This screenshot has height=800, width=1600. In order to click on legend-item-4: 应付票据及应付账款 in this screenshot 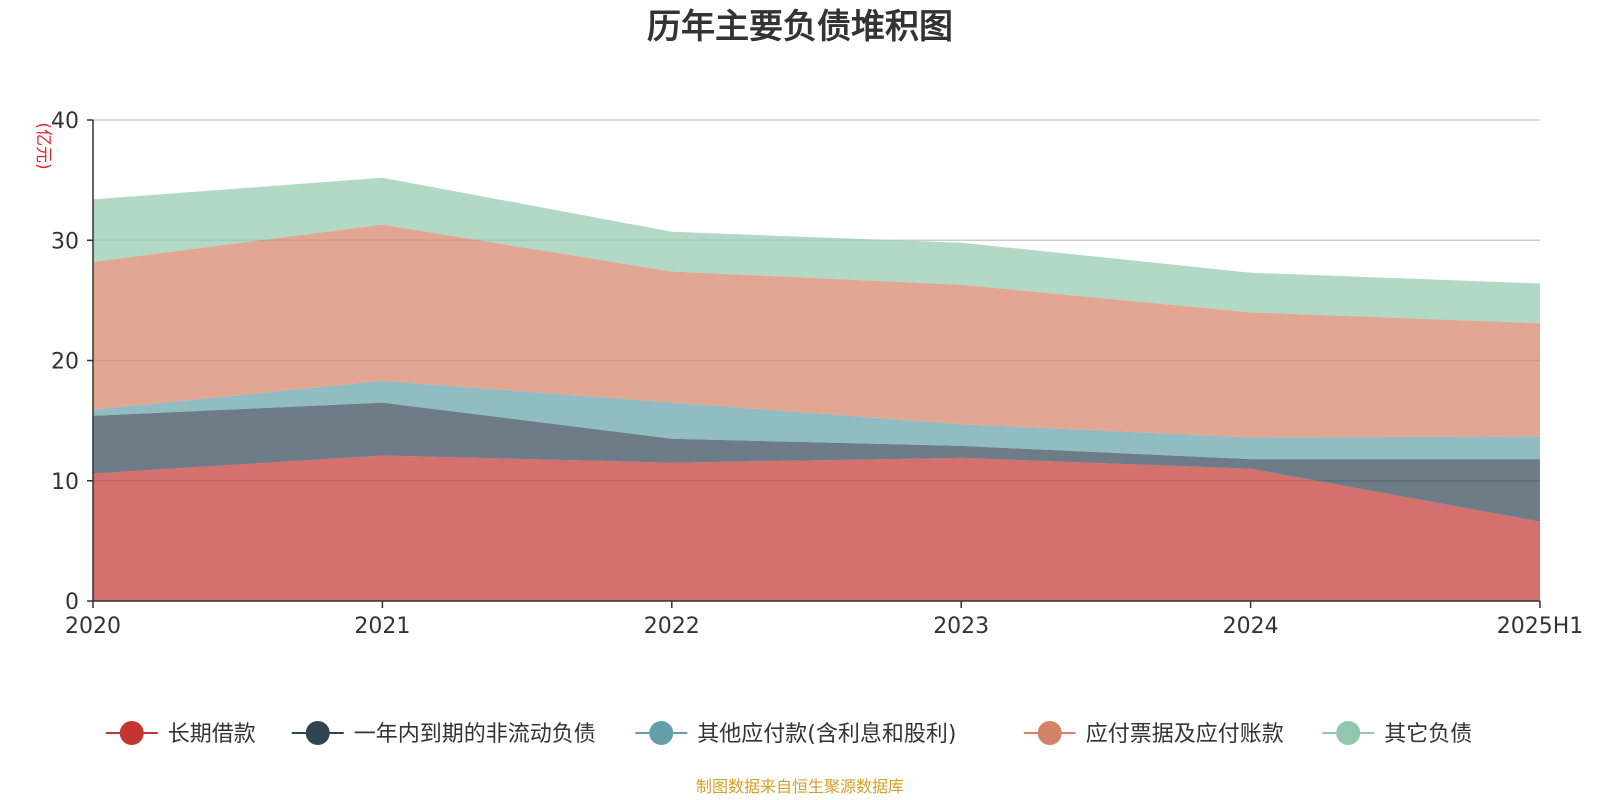, I will do `click(1153, 734)`.